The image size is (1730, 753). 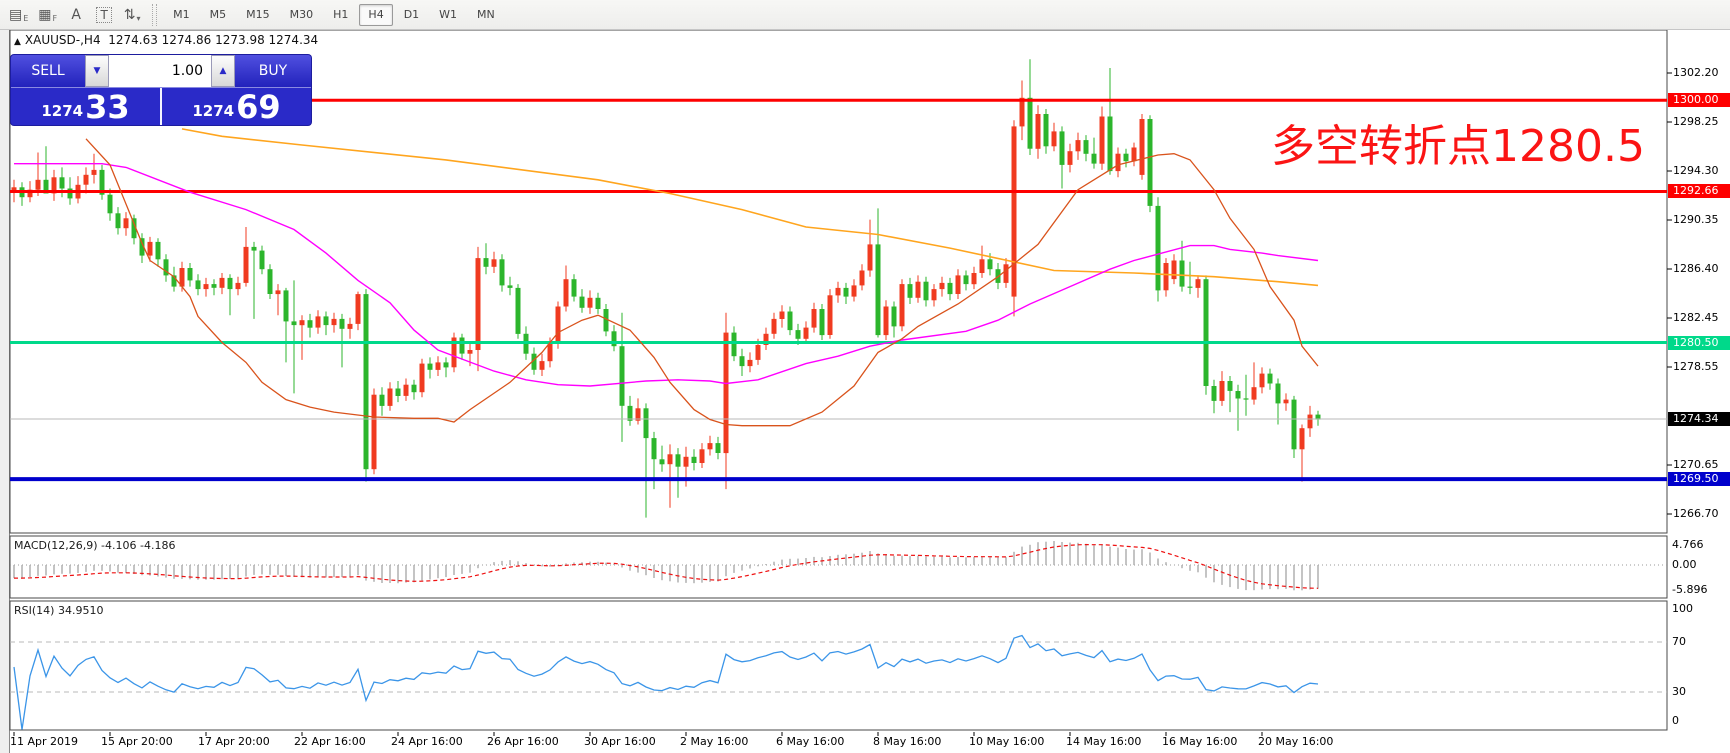 I want to click on time-axis-label: 8 May 16:00, so click(x=907, y=741).